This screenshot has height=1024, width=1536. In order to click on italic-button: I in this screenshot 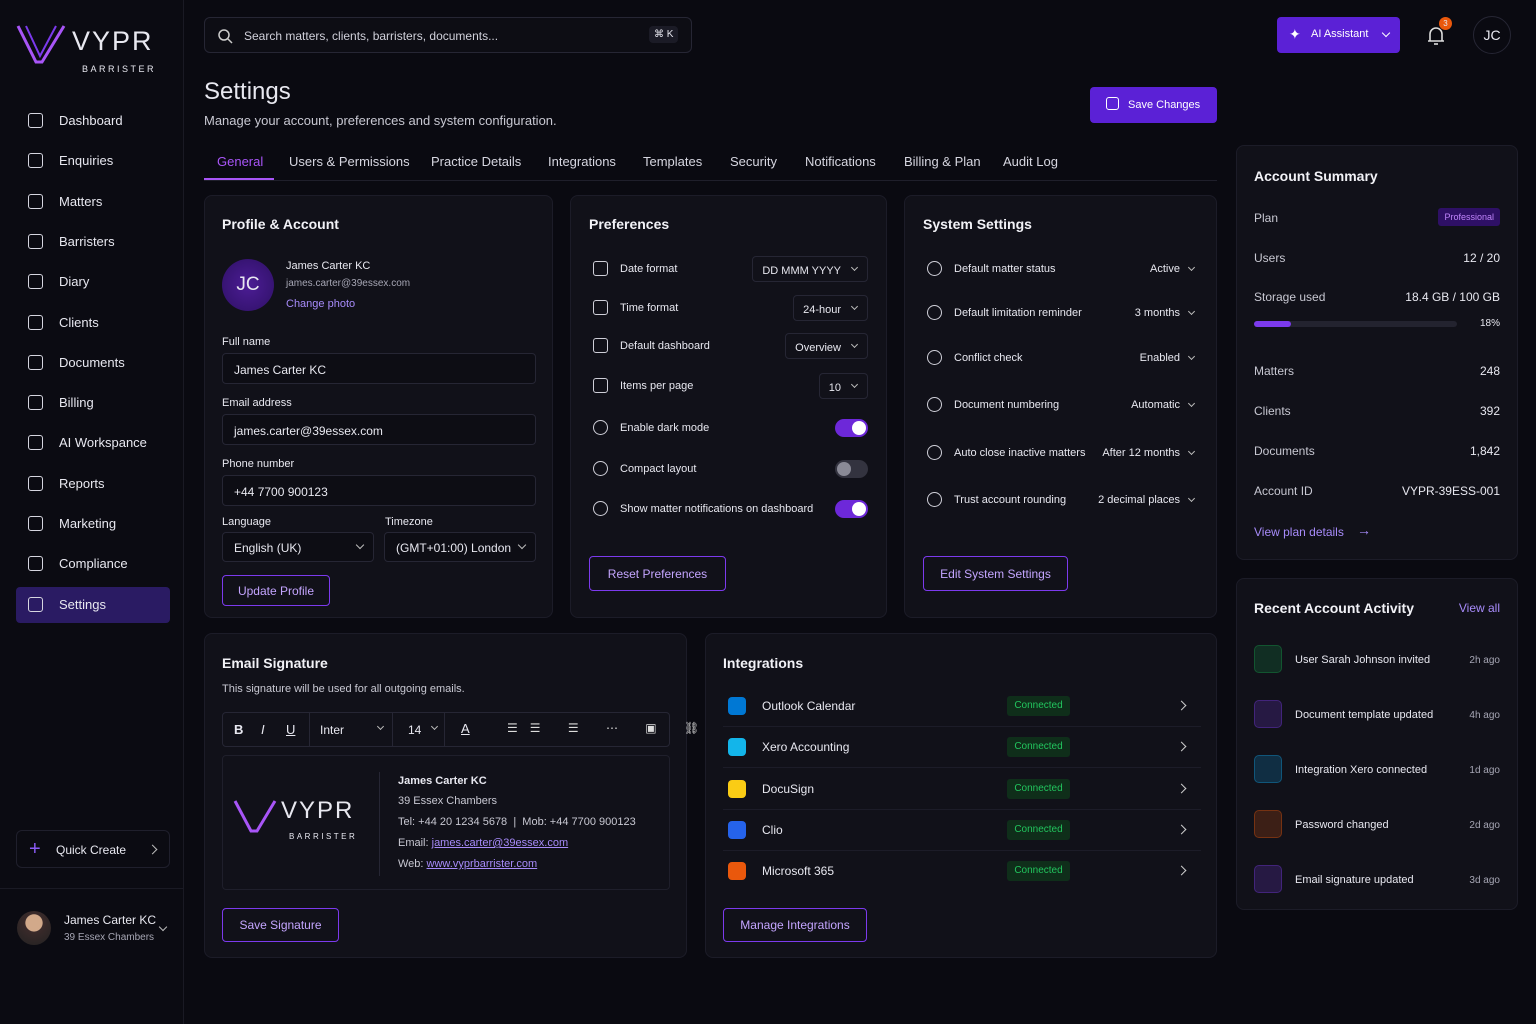, I will do `click(263, 729)`.